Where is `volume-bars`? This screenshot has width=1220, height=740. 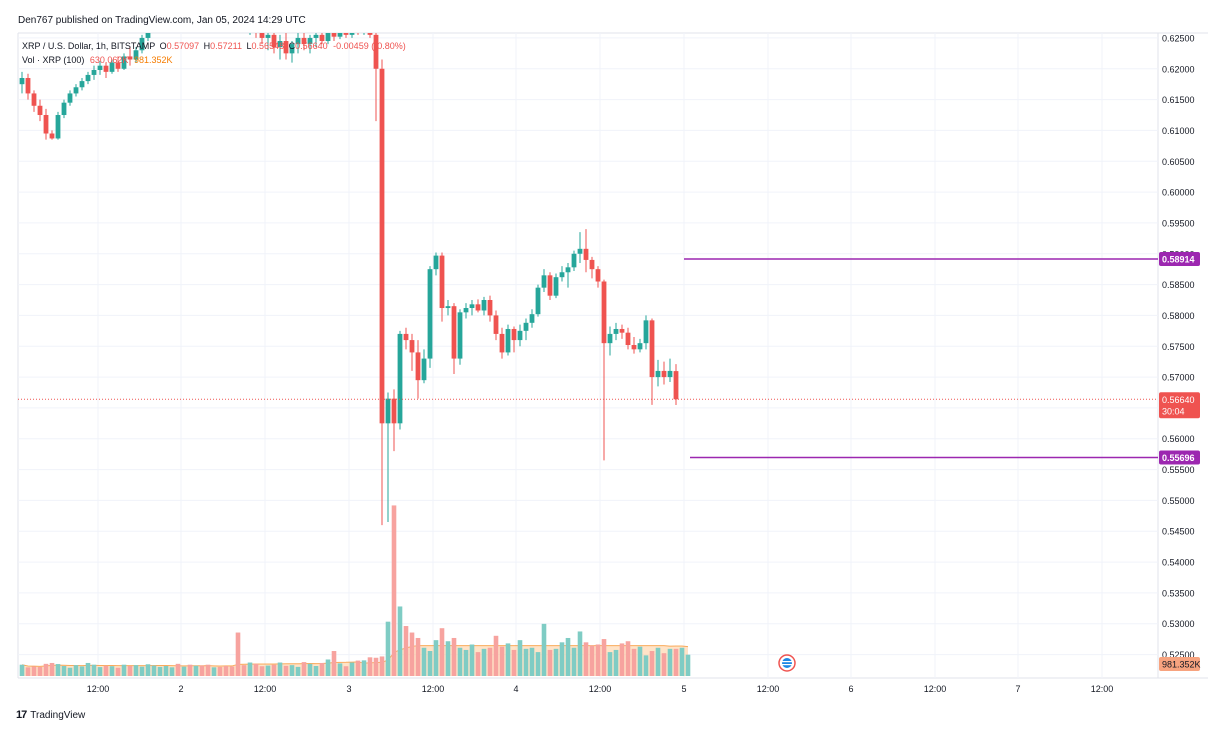 volume-bars is located at coordinates (355, 590).